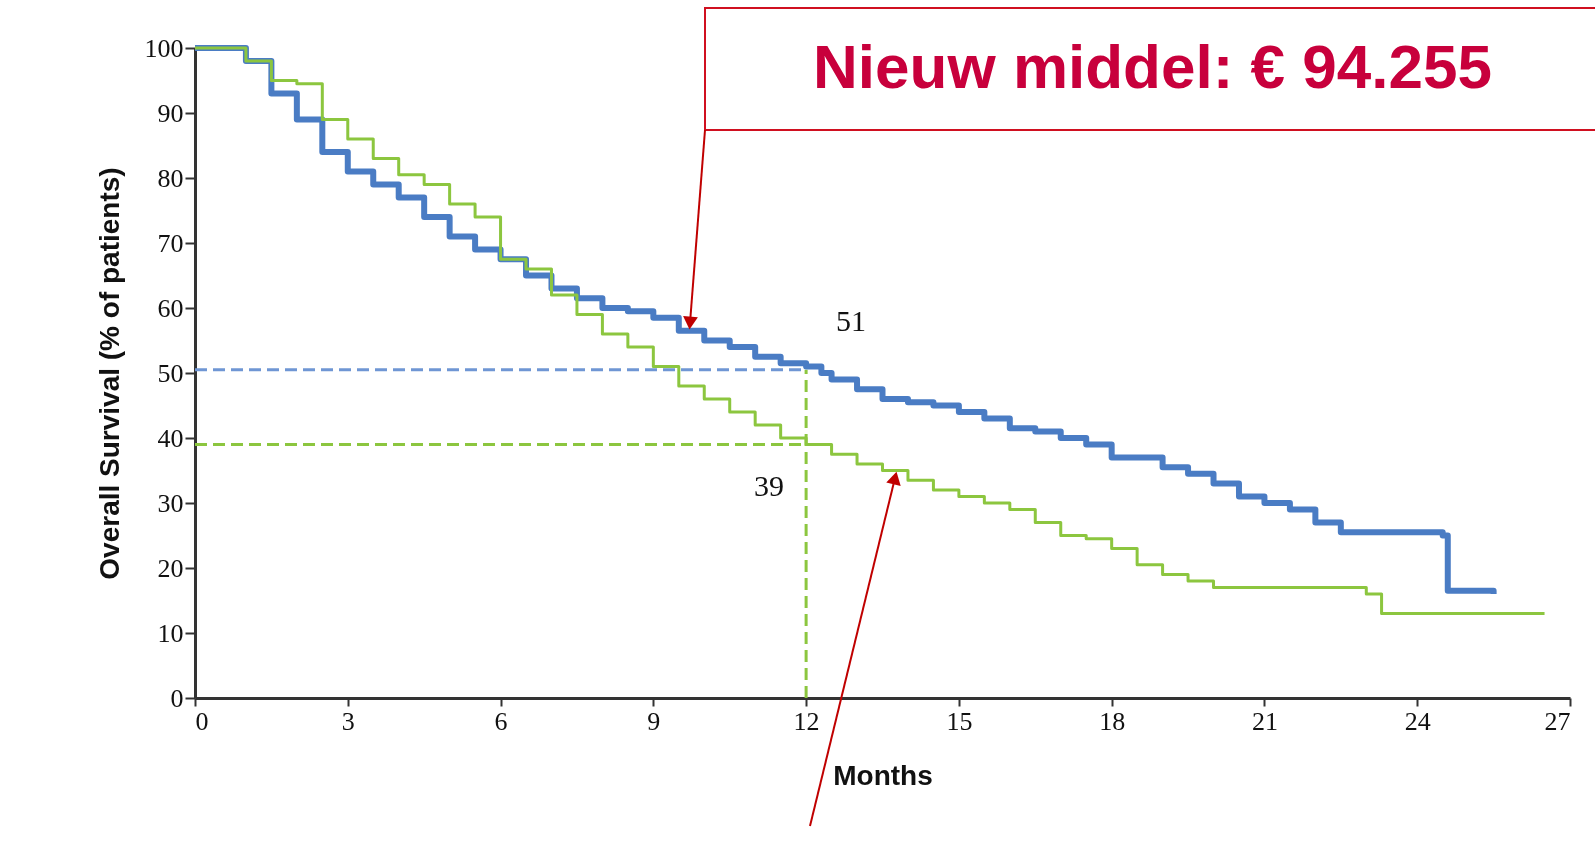 Image resolution: width=1595 pixels, height=843 pixels. I want to click on x-axis-title: Months, so click(883, 775).